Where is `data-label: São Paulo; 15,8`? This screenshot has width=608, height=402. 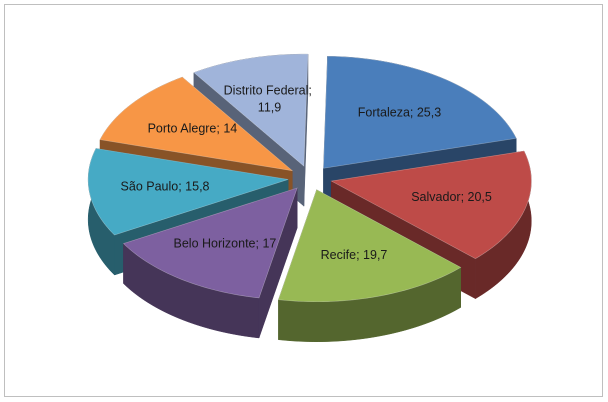
data-label: São Paulo; 15,8 is located at coordinates (165, 187).